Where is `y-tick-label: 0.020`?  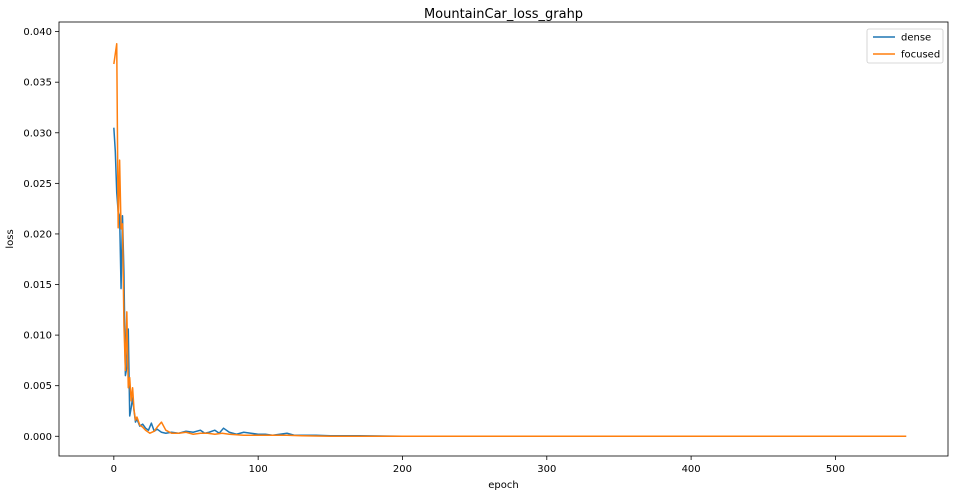
y-tick-label: 0.020 is located at coordinates (37, 234).